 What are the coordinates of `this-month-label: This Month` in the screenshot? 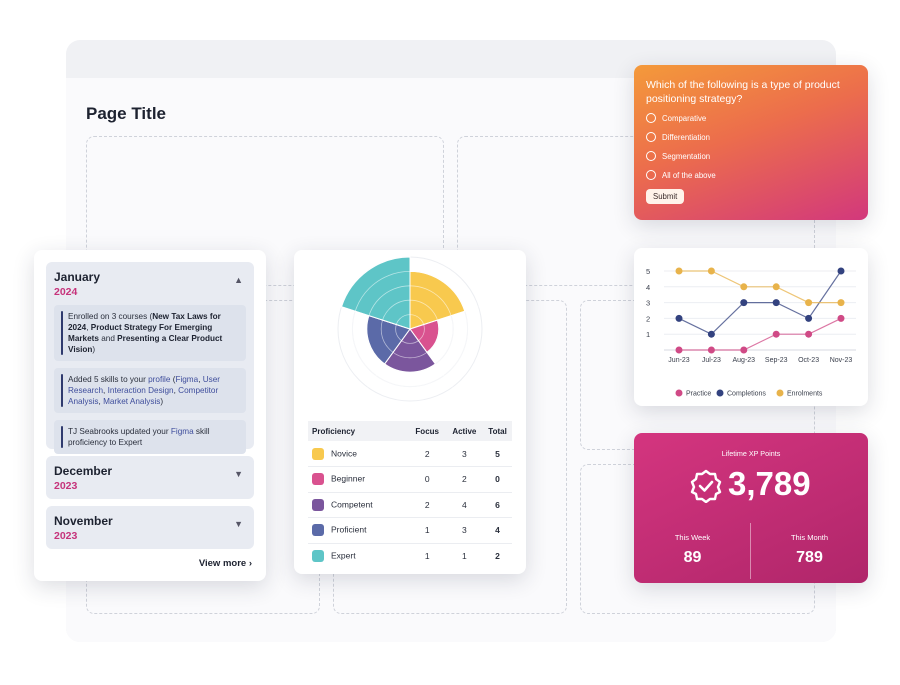 It's located at (809, 537).